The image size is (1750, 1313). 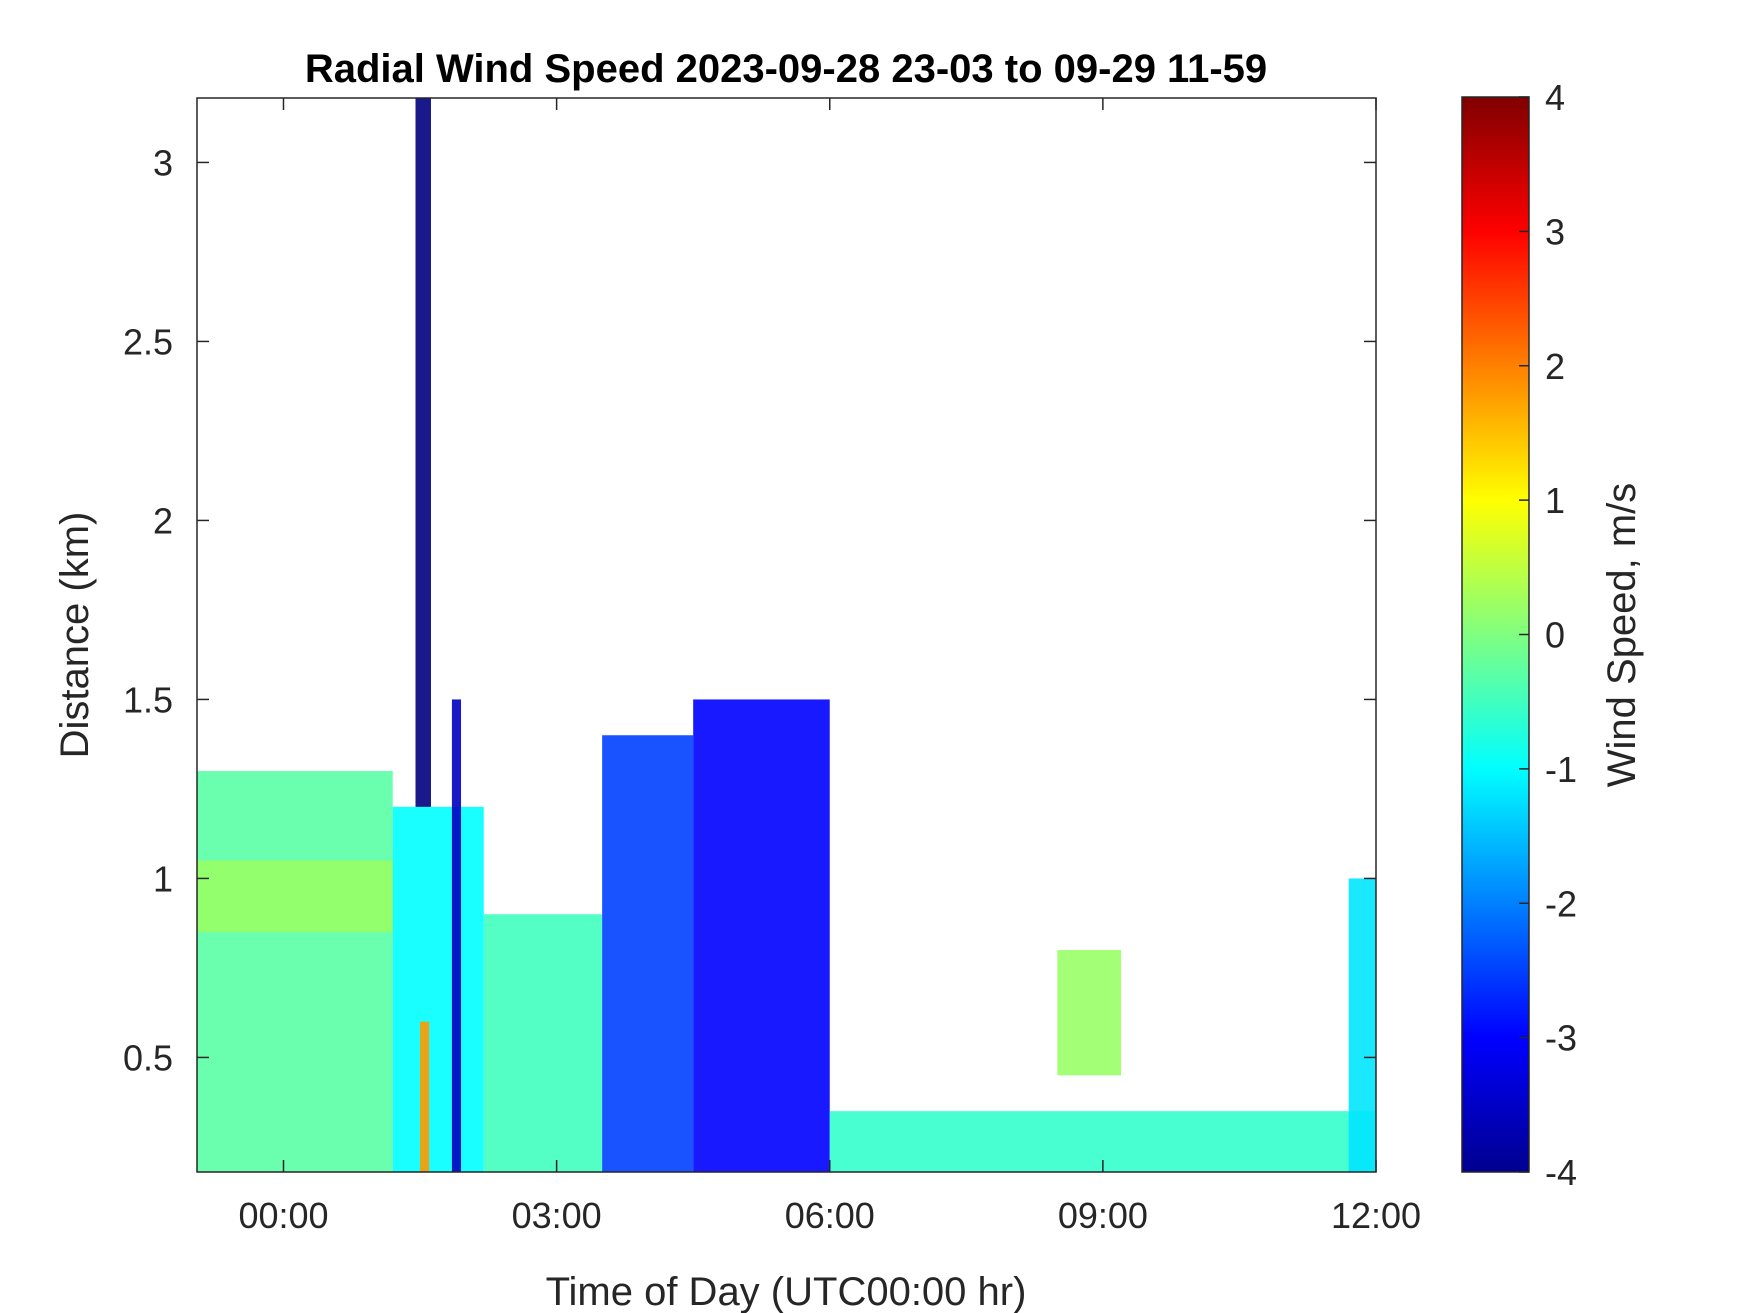 I want to click on x-tick-label: 12:00, so click(x=1376, y=1215).